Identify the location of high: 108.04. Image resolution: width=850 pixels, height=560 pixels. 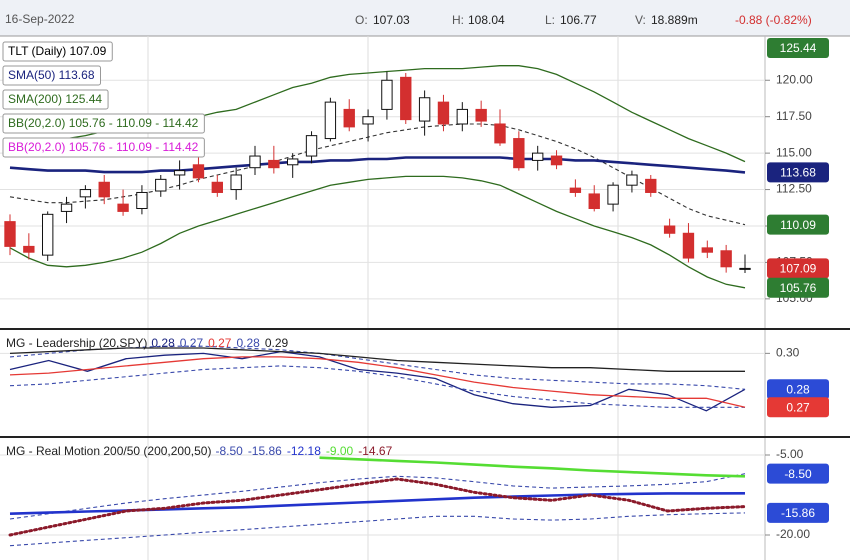
(486, 20).